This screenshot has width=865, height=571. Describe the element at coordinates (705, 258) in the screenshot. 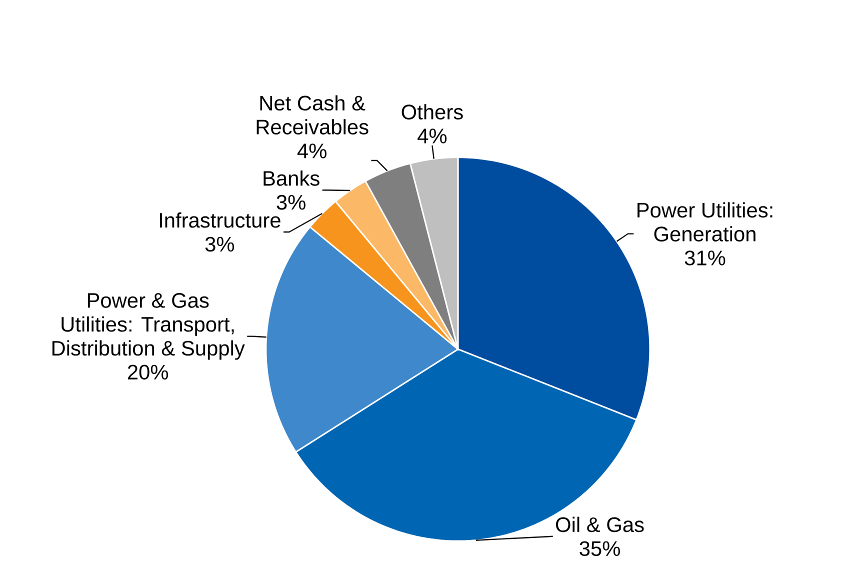

I see `data-label: 31%` at that location.